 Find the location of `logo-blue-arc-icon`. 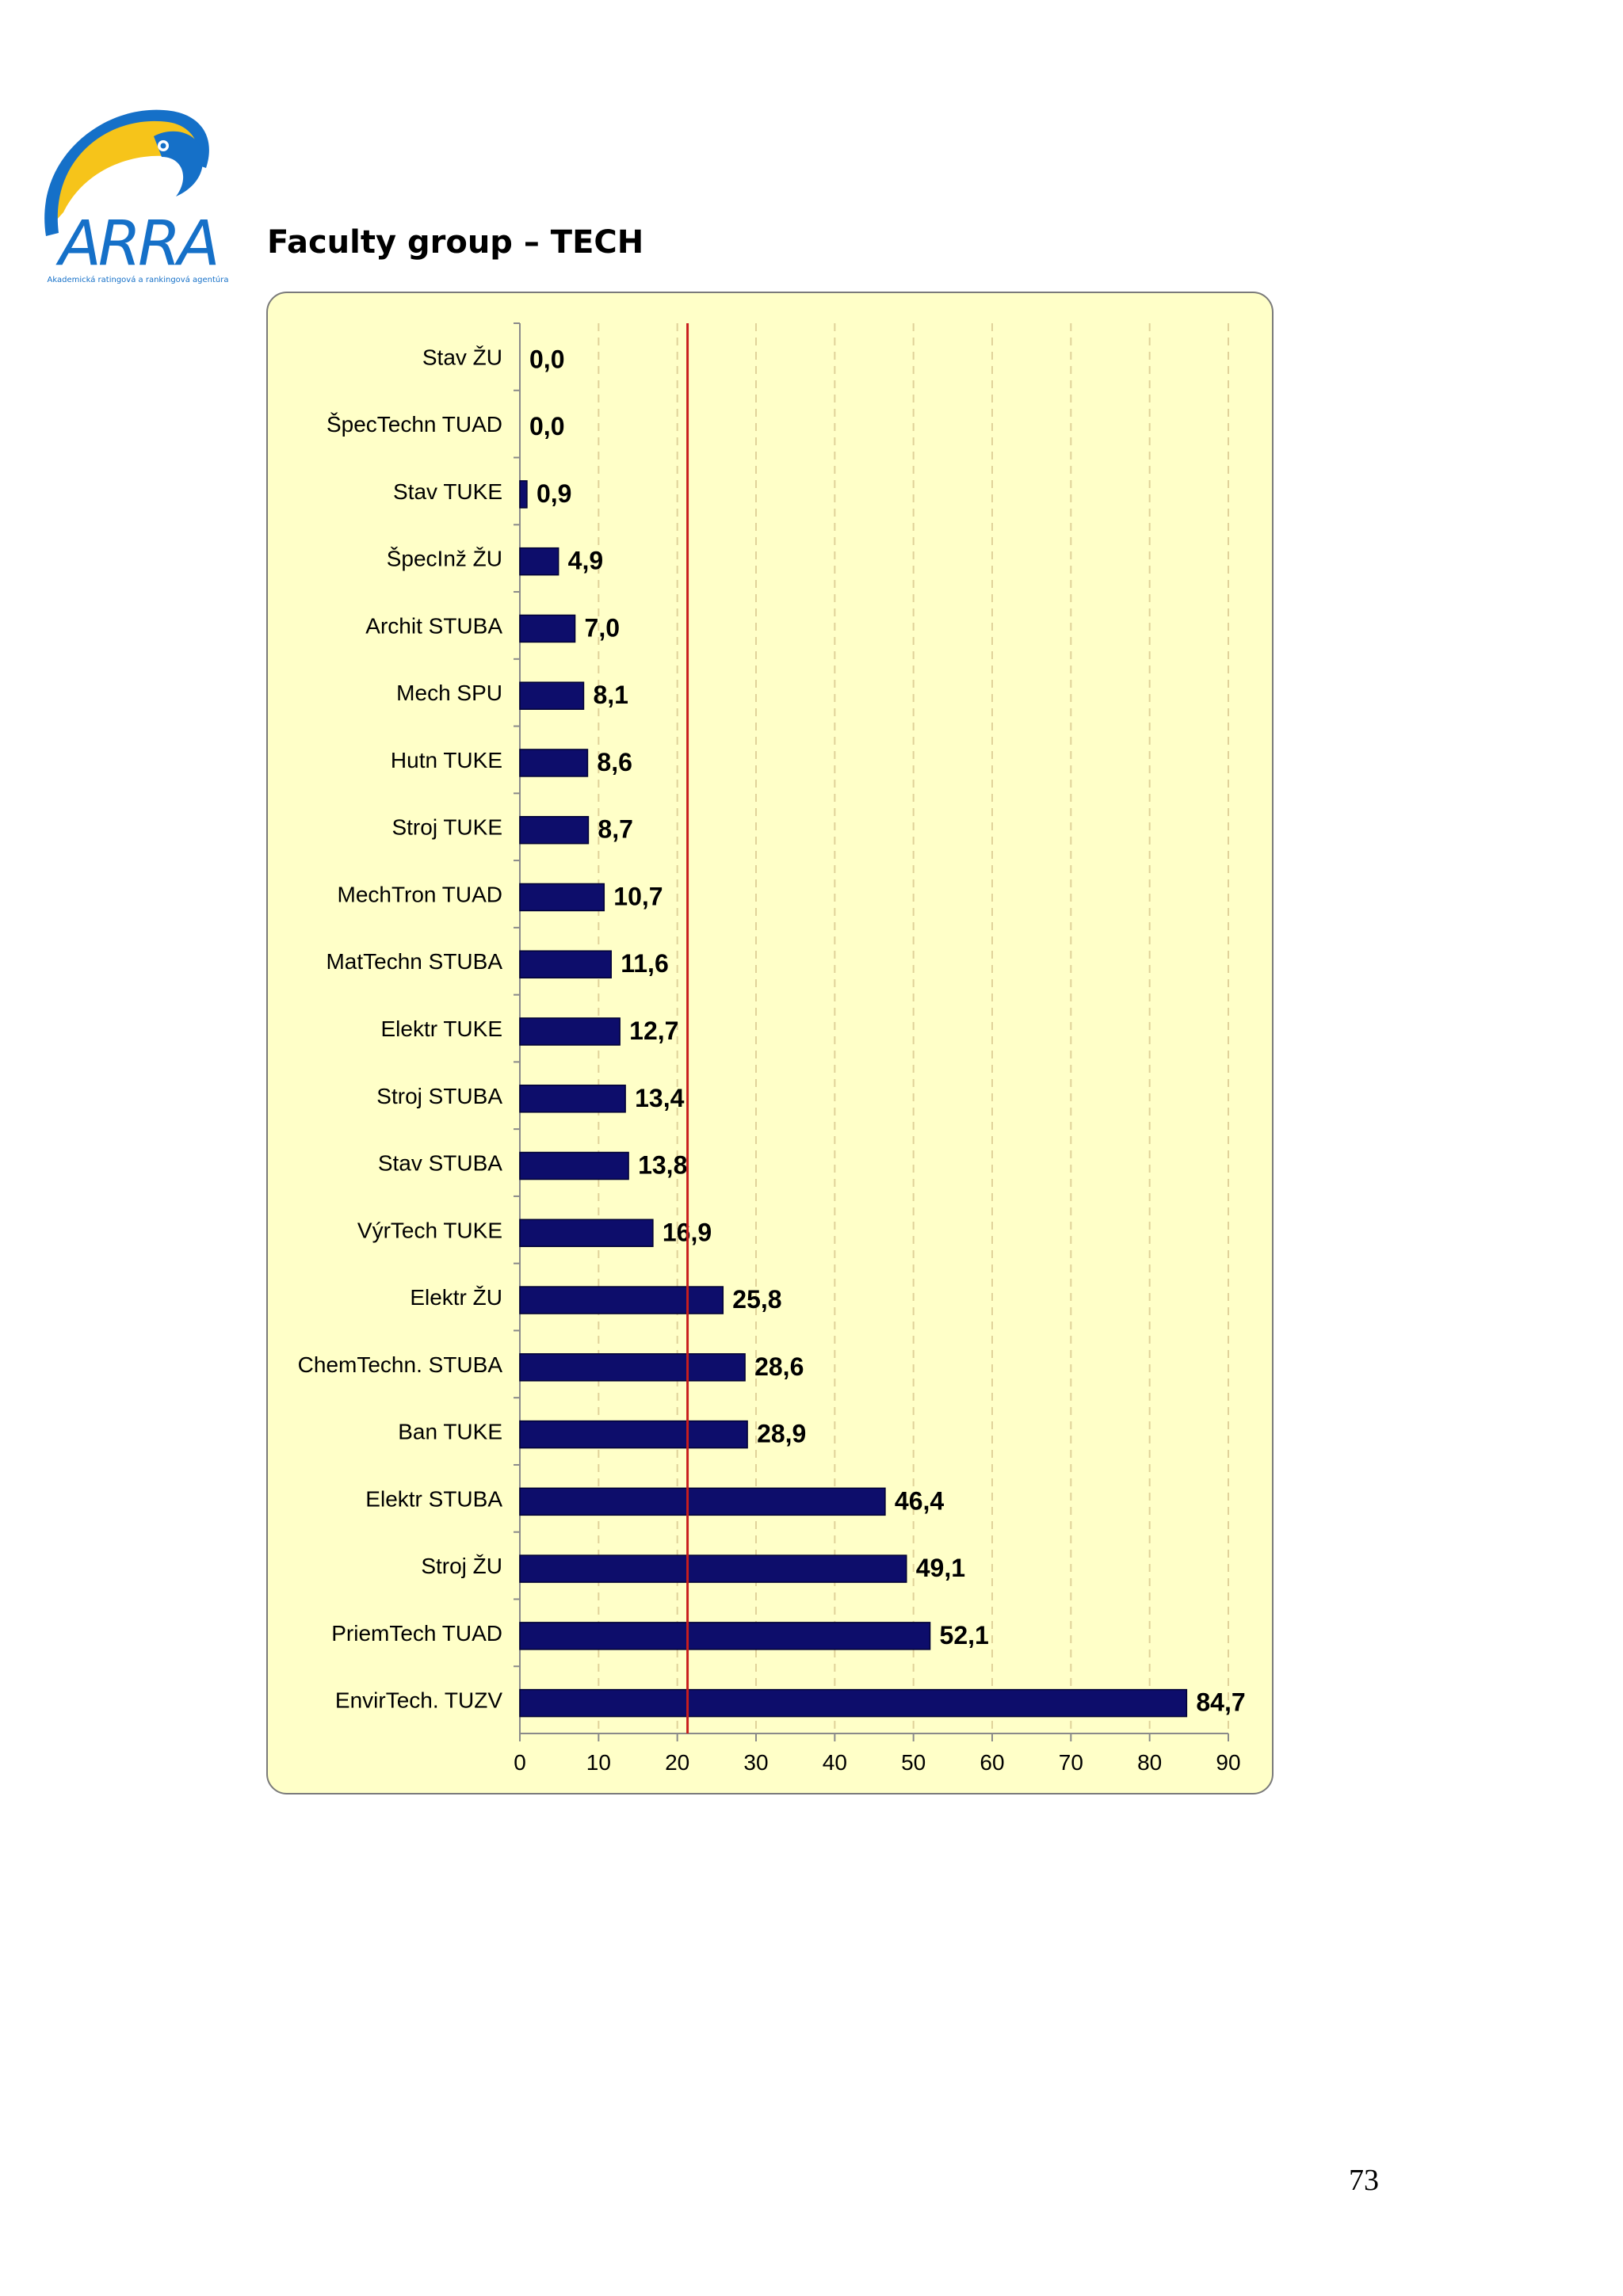

logo-blue-arc-icon is located at coordinates (127, 172).